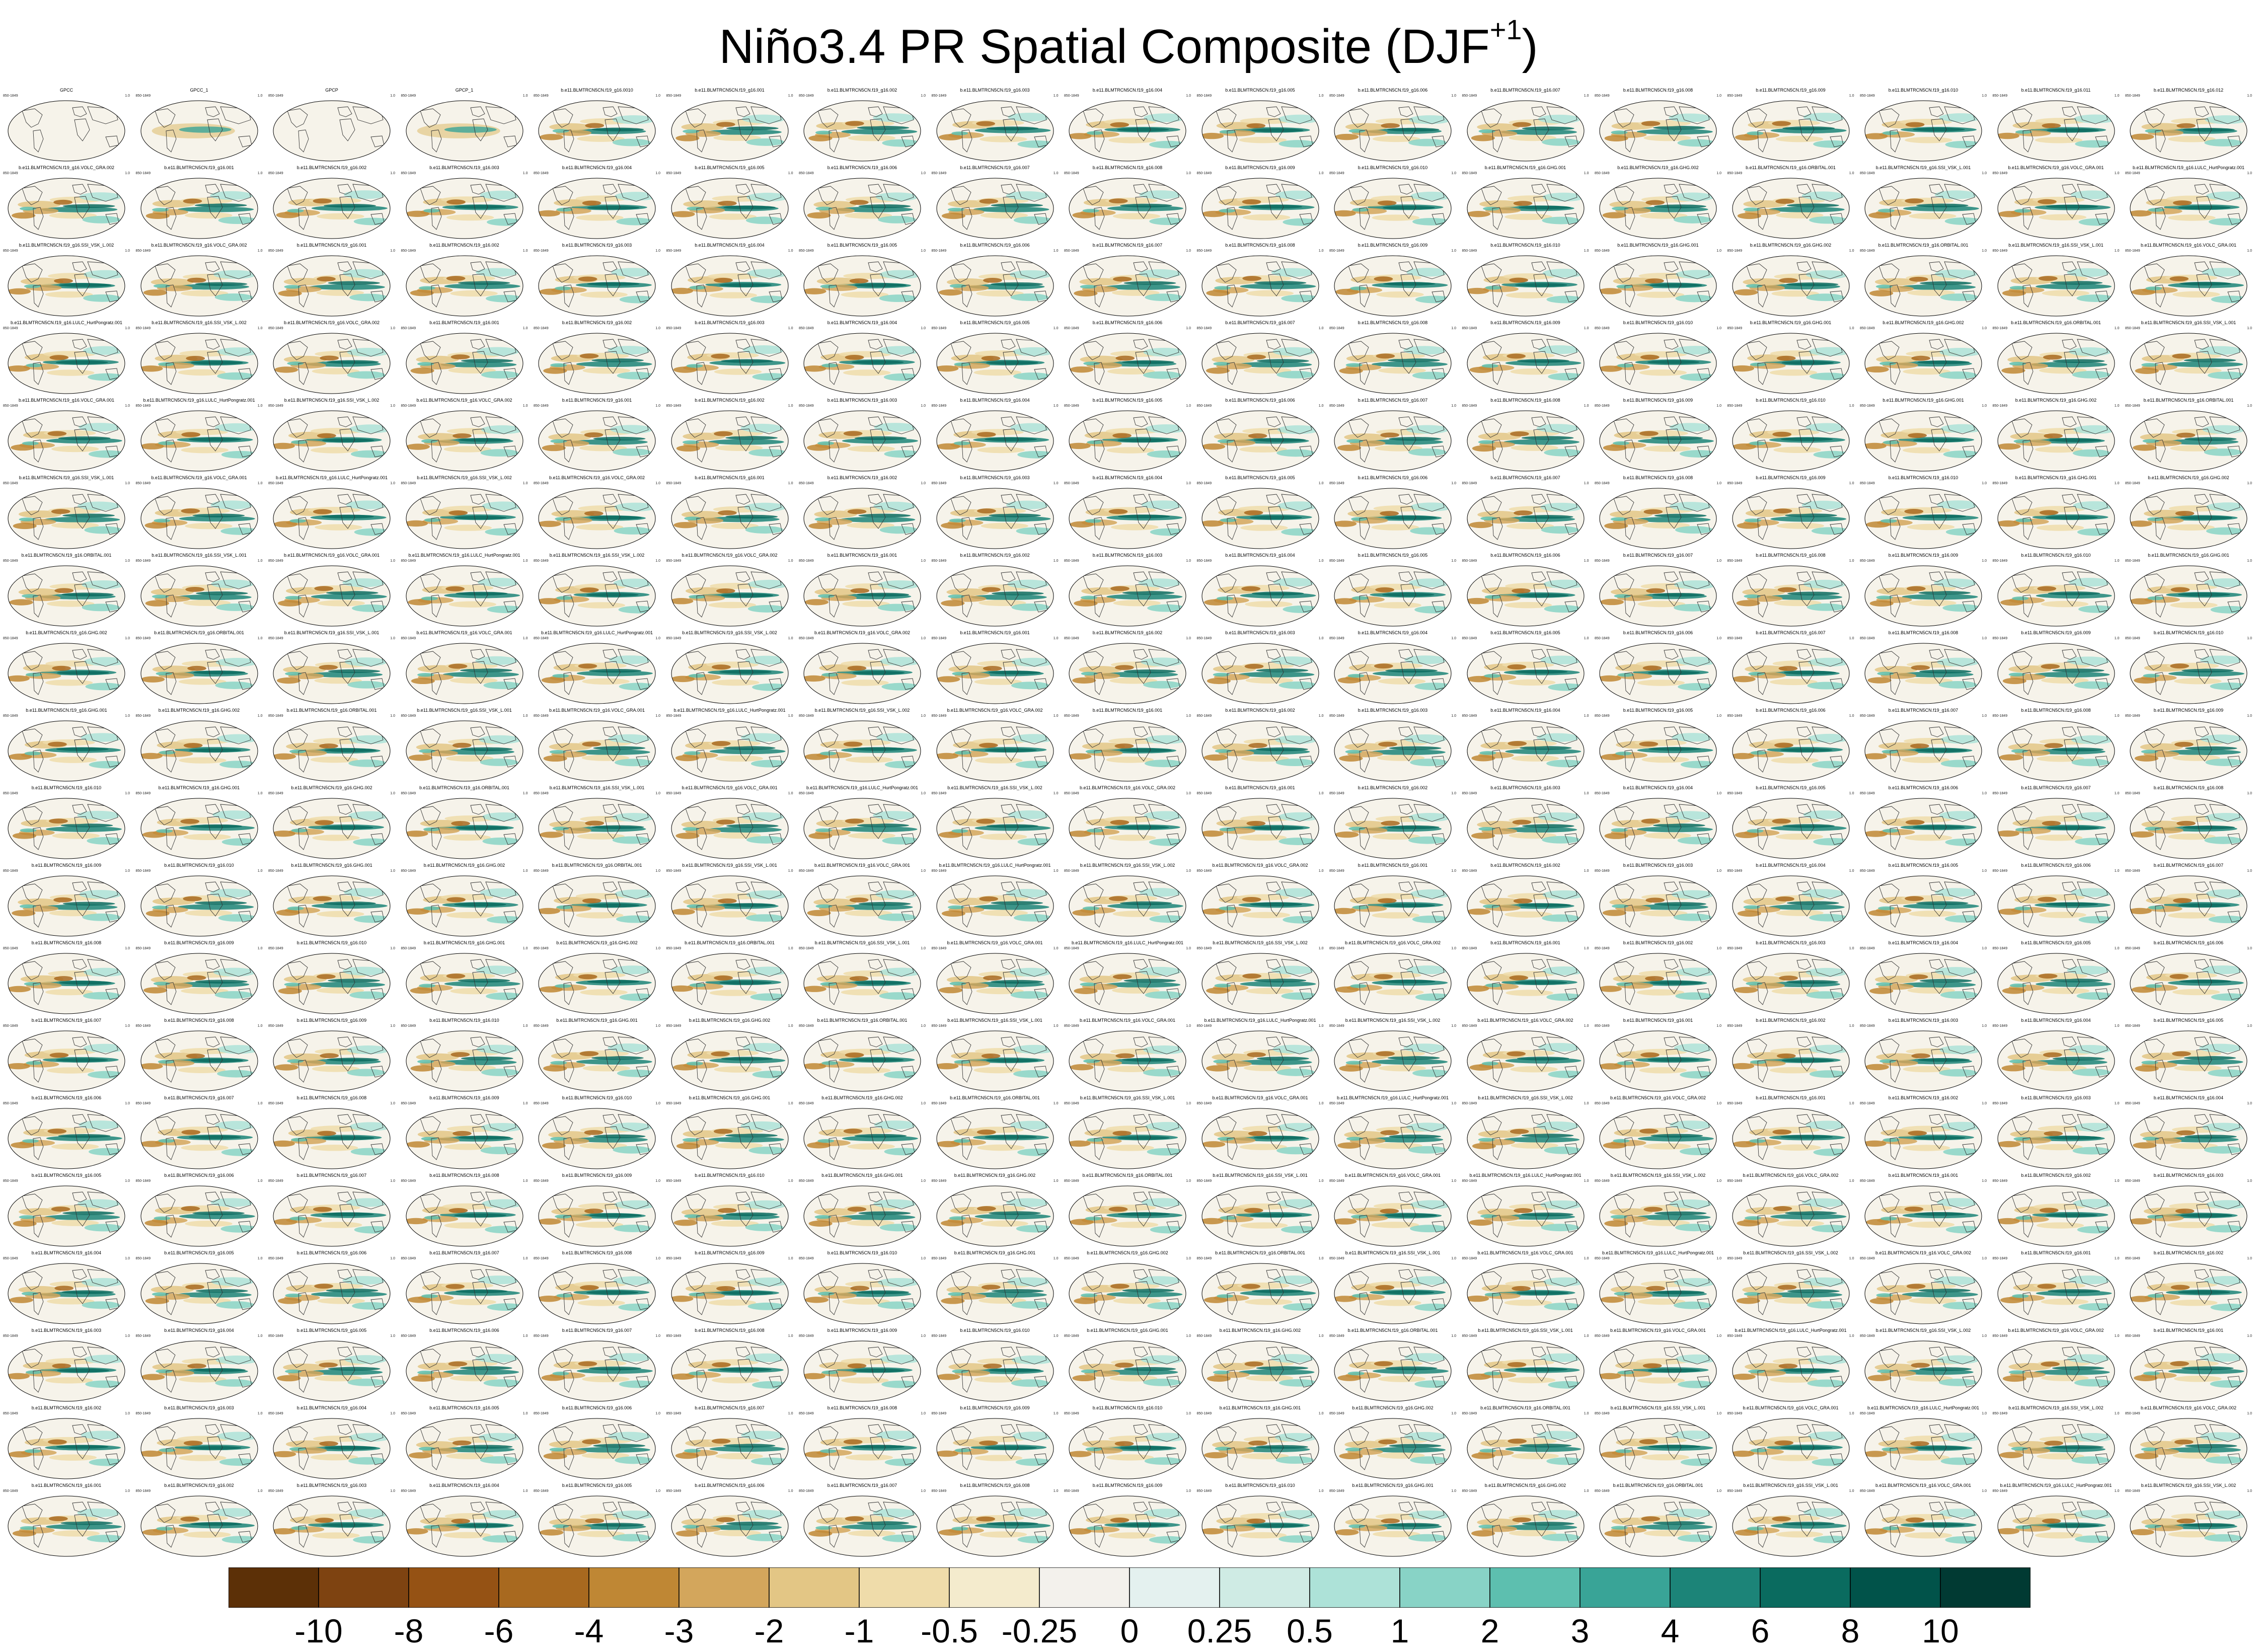 This screenshot has width=2257, height=1652. Describe the element at coordinates (995, 555) in the screenshot. I see `panel-title: b.e11.BLMTRCN5CN.f19_g16.002` at that location.